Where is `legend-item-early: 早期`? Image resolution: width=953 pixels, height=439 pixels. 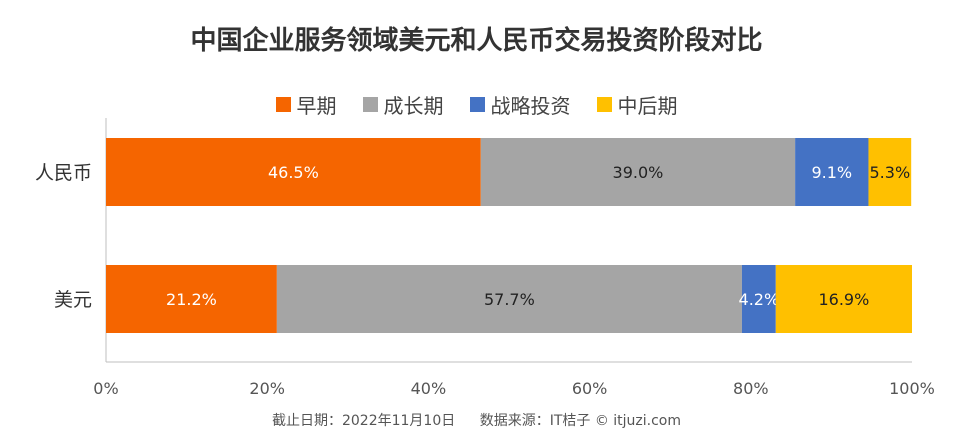 legend-item-early: 早期 is located at coordinates (306, 104).